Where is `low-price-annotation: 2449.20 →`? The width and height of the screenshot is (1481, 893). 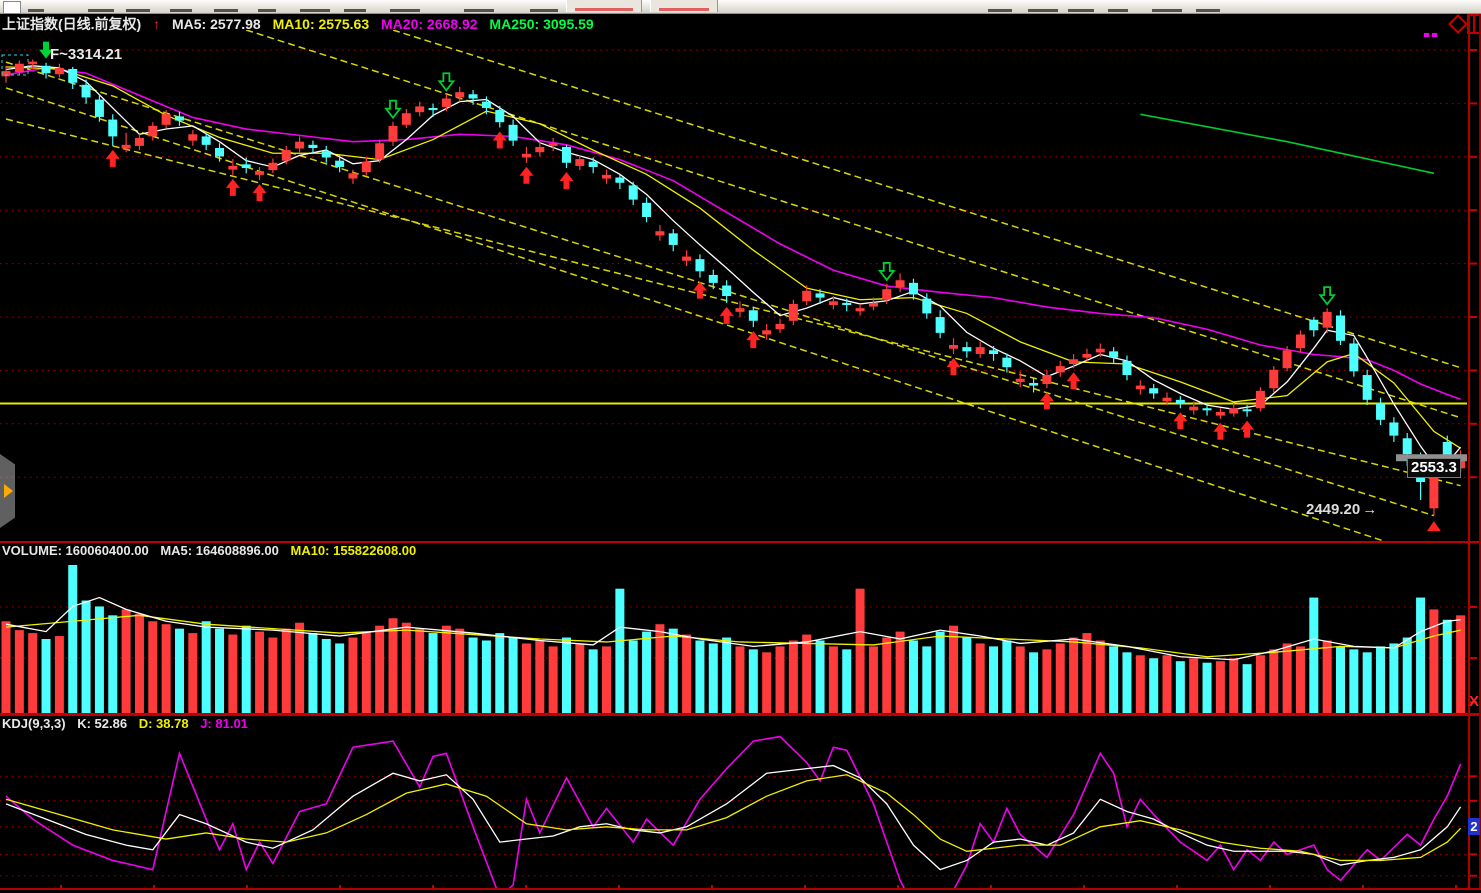
low-price-annotation: 2449.20 → is located at coordinates (1341, 509).